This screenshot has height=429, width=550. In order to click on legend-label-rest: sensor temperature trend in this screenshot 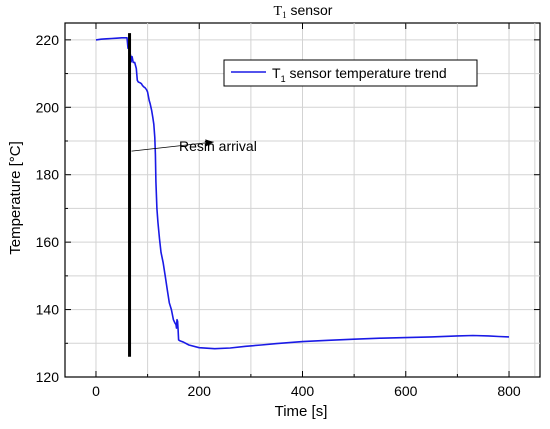, I will do `click(366, 73)`.